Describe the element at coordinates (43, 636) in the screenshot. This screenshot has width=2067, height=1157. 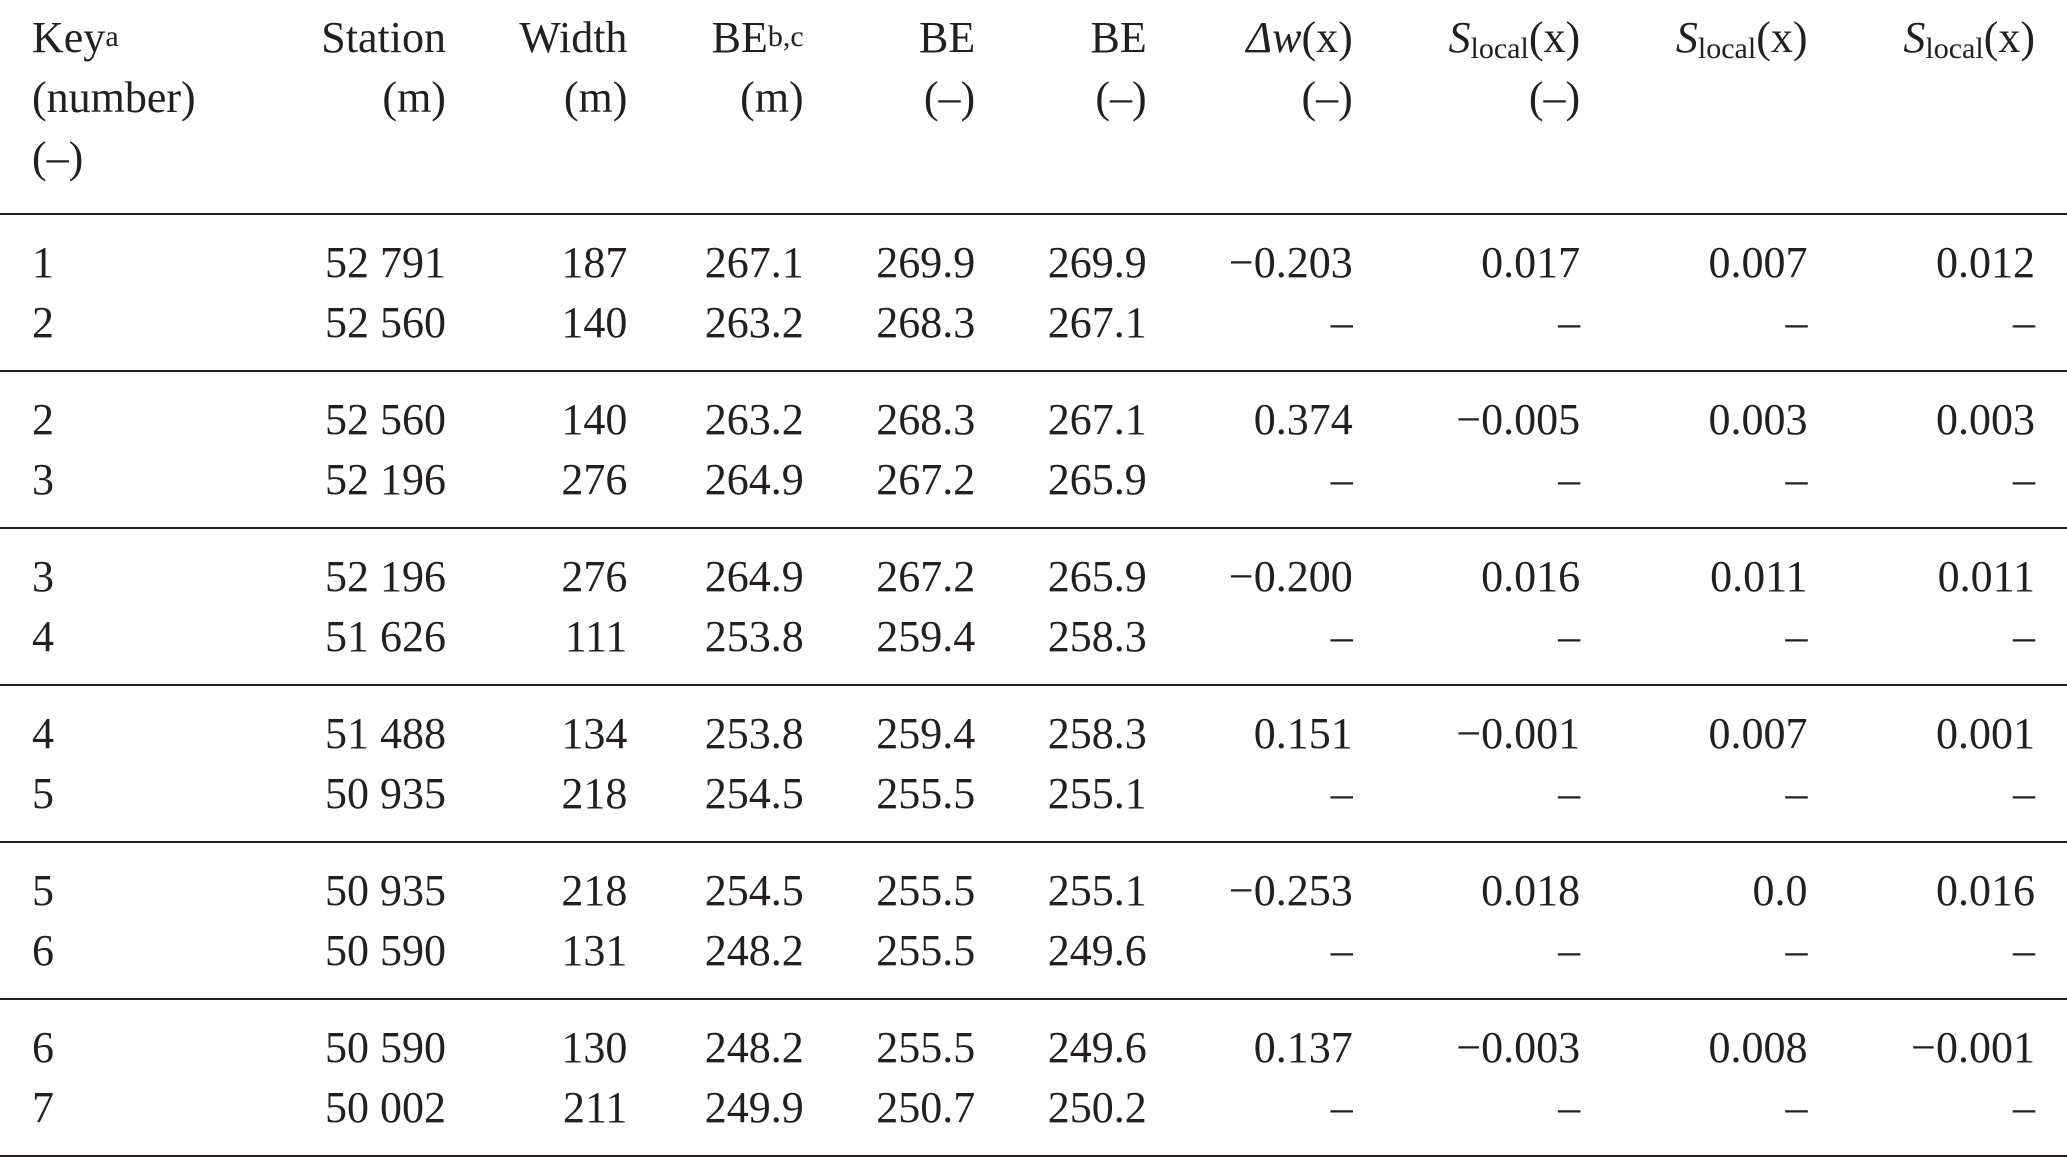
I see `cell-key: 4` at that location.